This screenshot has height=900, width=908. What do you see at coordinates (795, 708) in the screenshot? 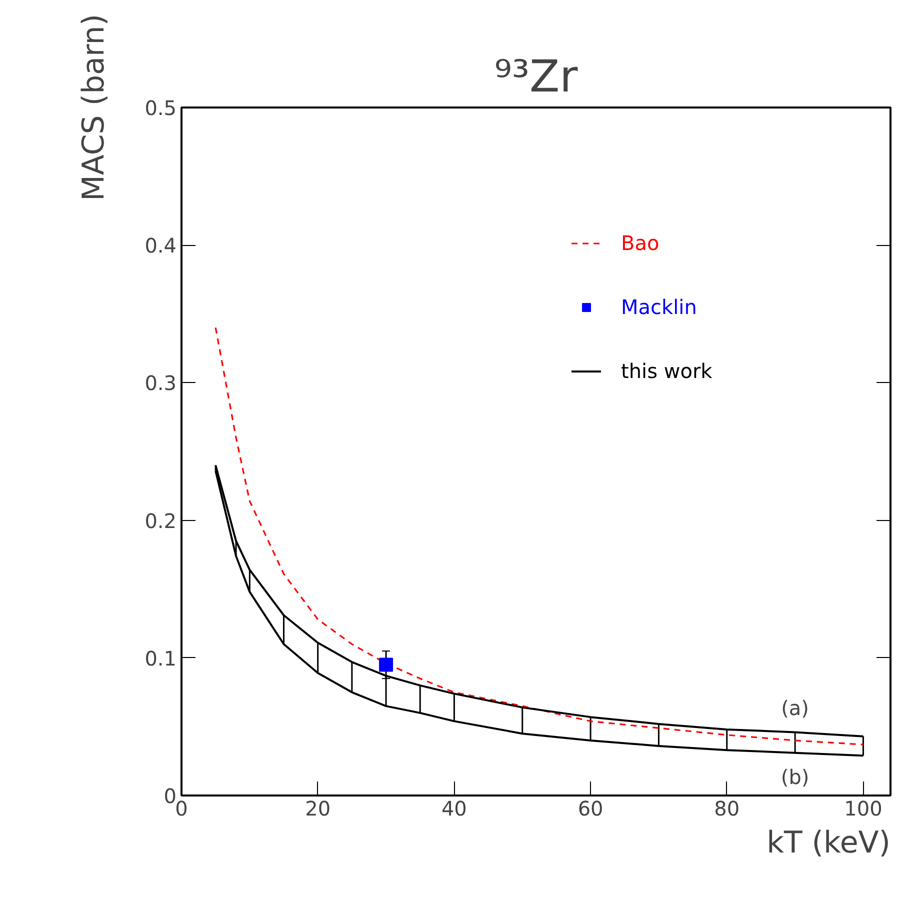
I see `annotation: (a)` at bounding box center [795, 708].